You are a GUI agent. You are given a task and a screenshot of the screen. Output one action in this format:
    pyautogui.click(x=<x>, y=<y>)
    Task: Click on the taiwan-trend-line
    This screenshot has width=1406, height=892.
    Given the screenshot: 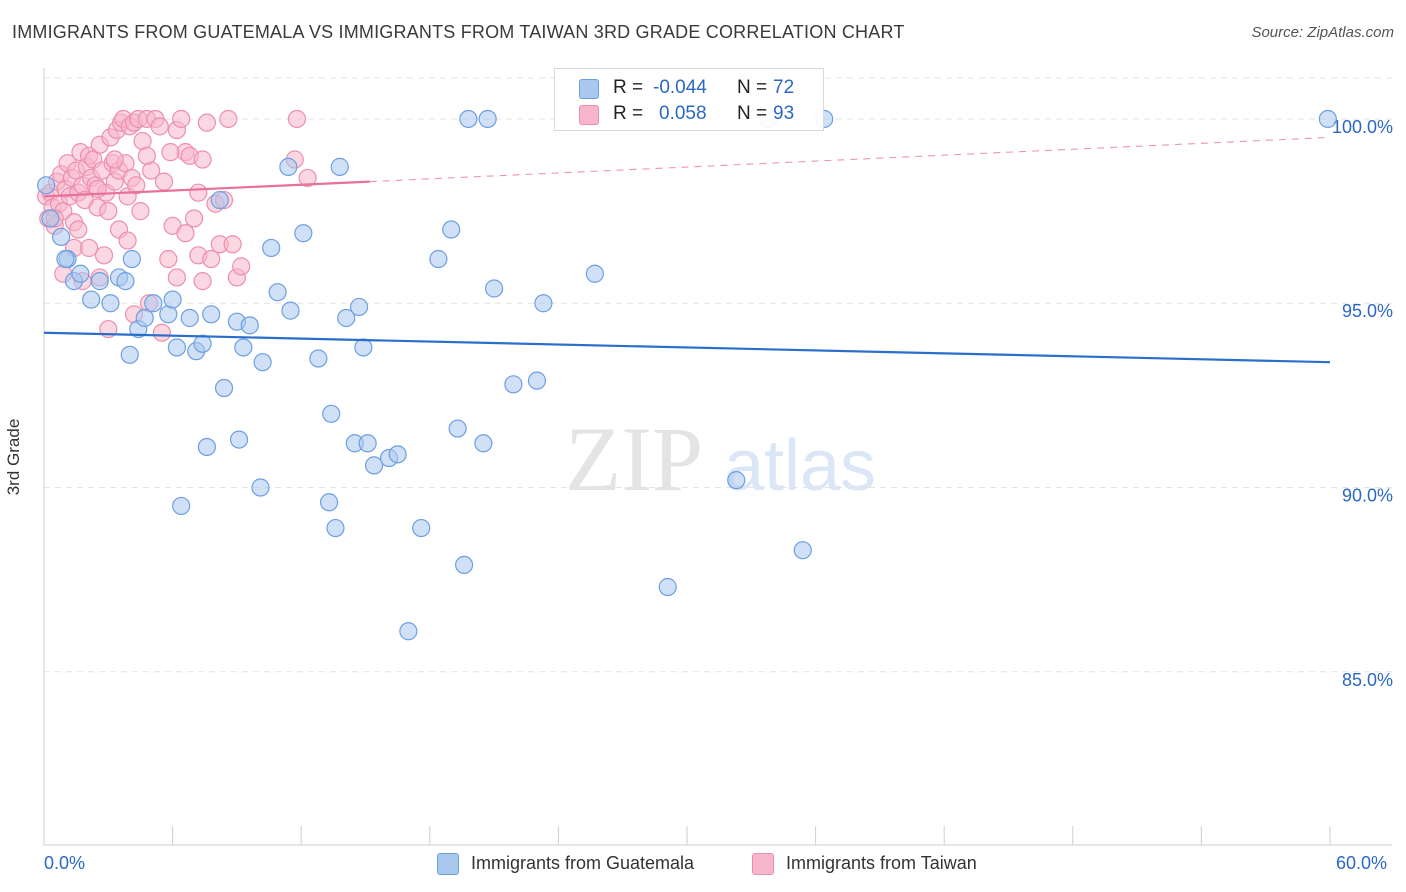 What is the action you would take?
    pyautogui.click(x=206, y=189)
    